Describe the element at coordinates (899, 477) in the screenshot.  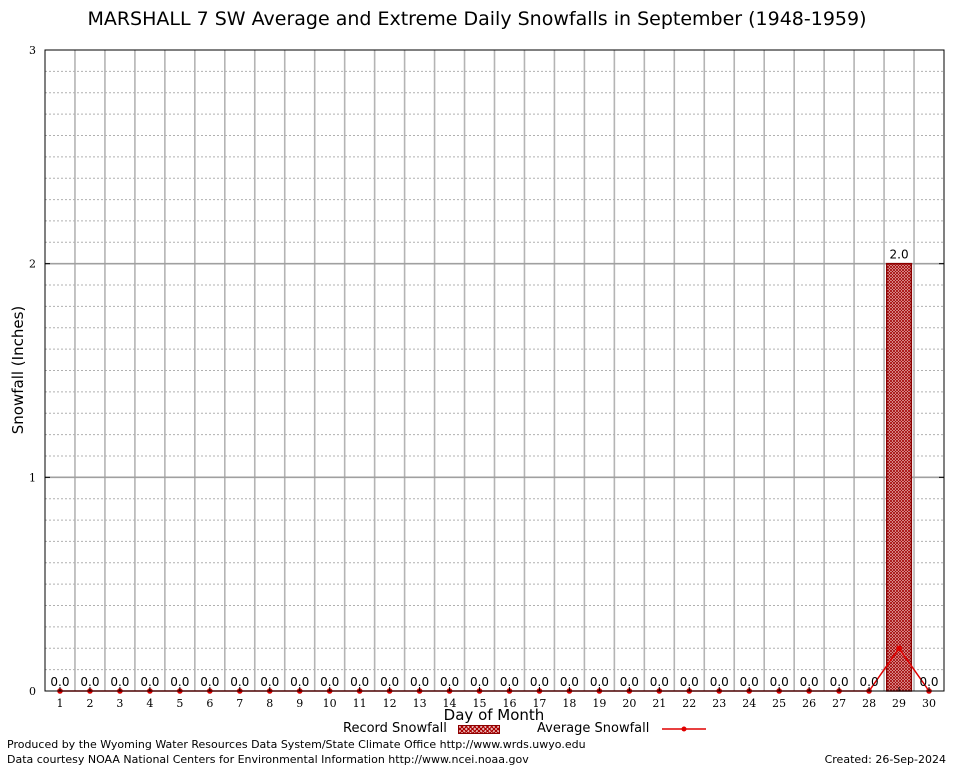
I see `record-bar` at that location.